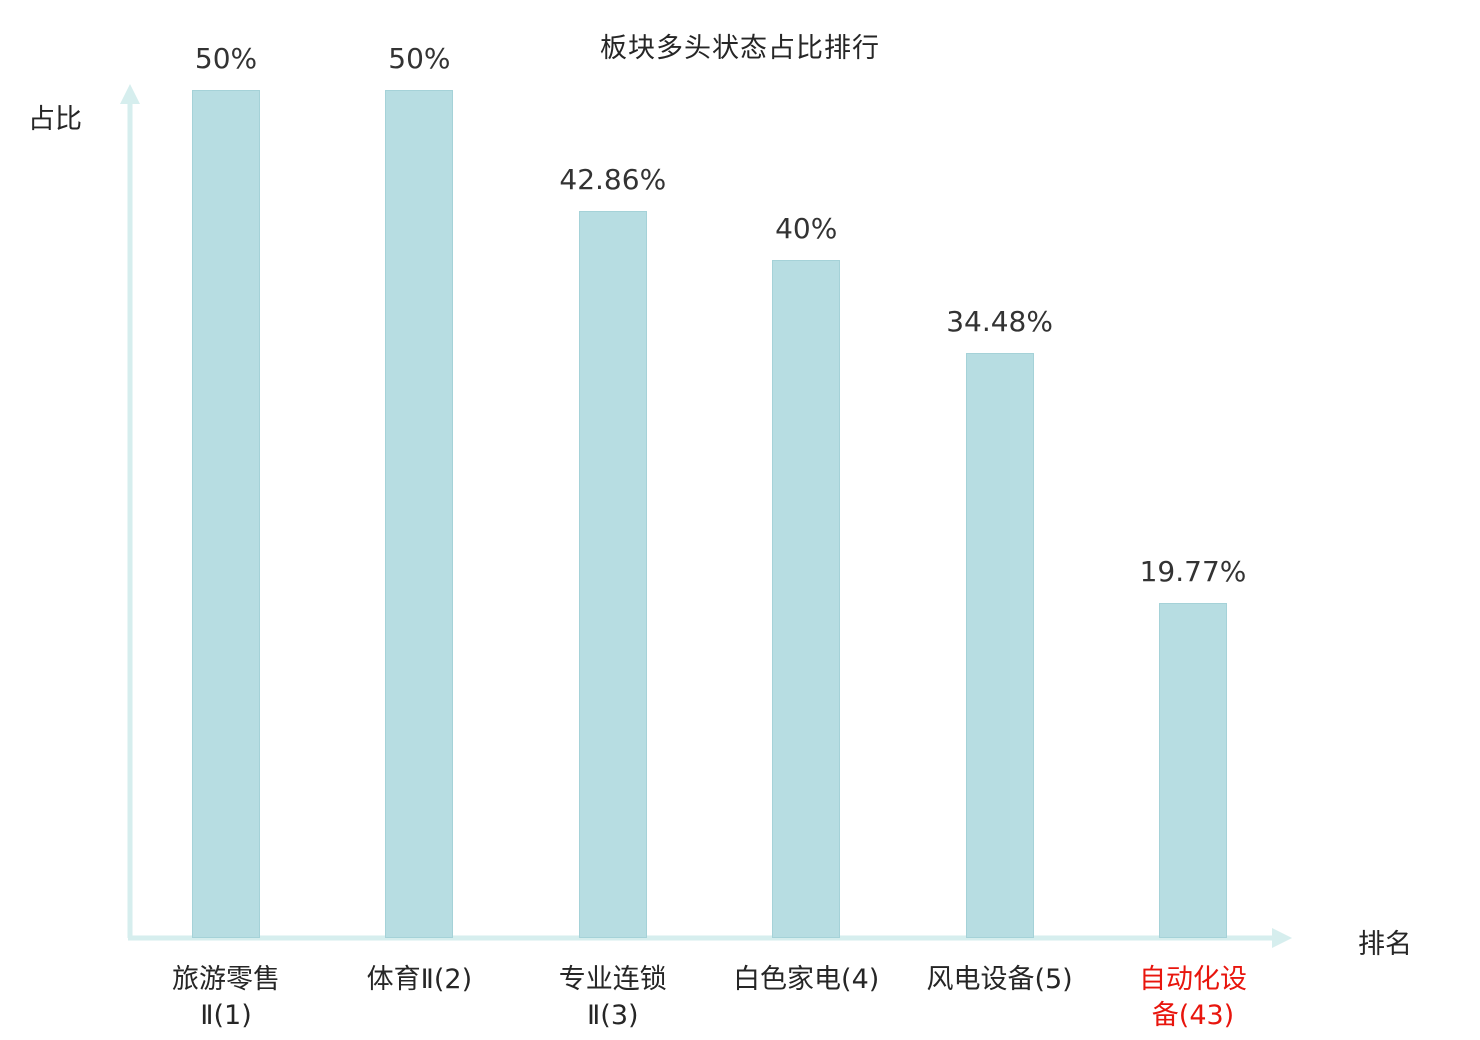 The width and height of the screenshot is (1480, 1040). Describe the element at coordinates (1385, 944) in the screenshot. I see `x-axis-label: 排名` at that location.